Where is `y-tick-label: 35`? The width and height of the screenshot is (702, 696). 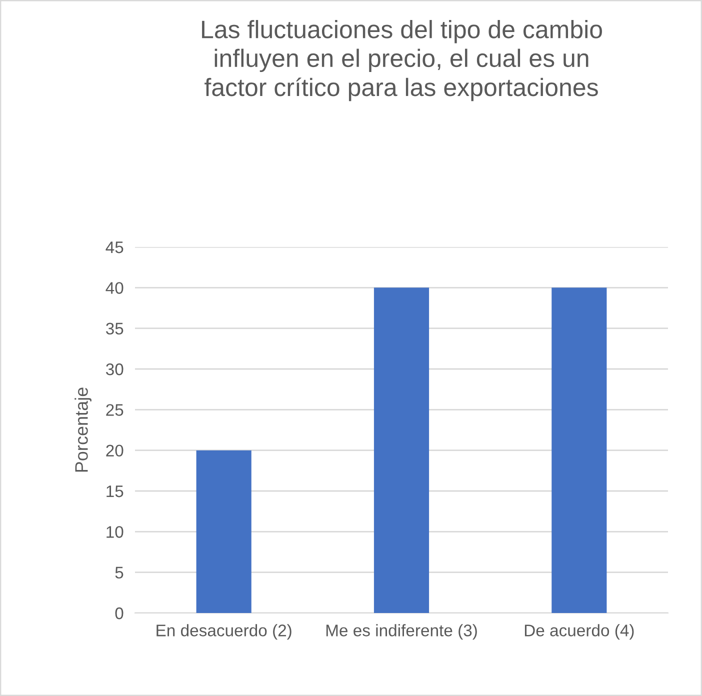 y-tick-label: 35 is located at coordinates (115, 328).